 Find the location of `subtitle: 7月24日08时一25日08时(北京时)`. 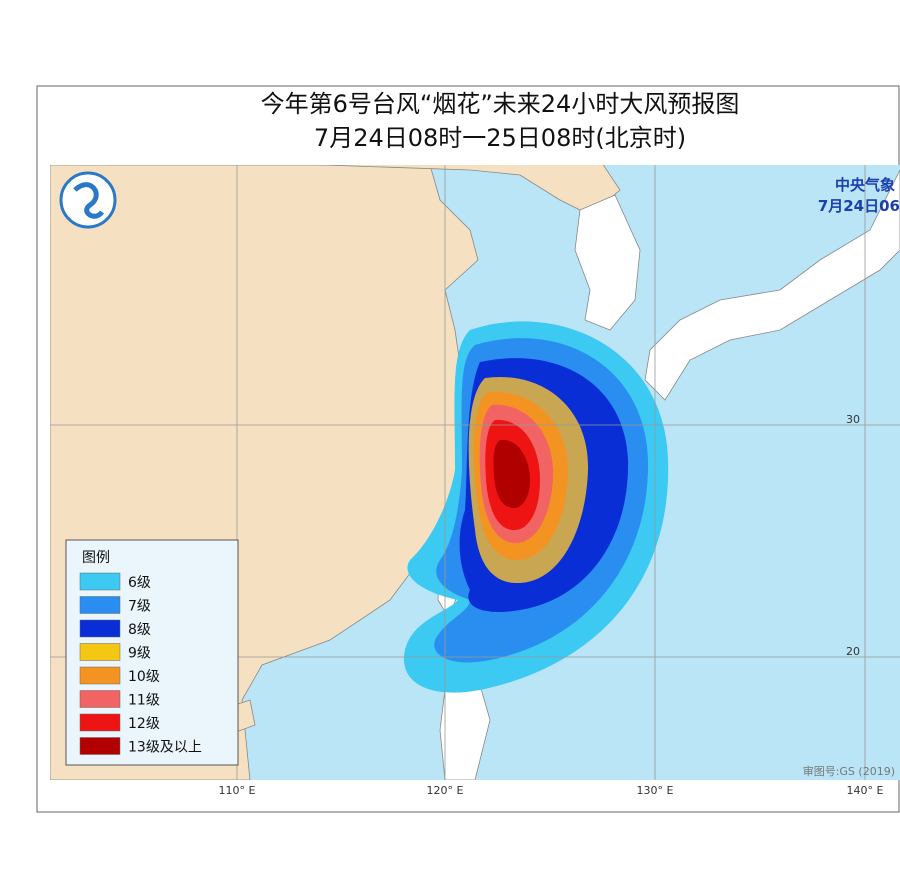

subtitle: 7月24日08时一25日08时(北京时) is located at coordinates (500, 138).